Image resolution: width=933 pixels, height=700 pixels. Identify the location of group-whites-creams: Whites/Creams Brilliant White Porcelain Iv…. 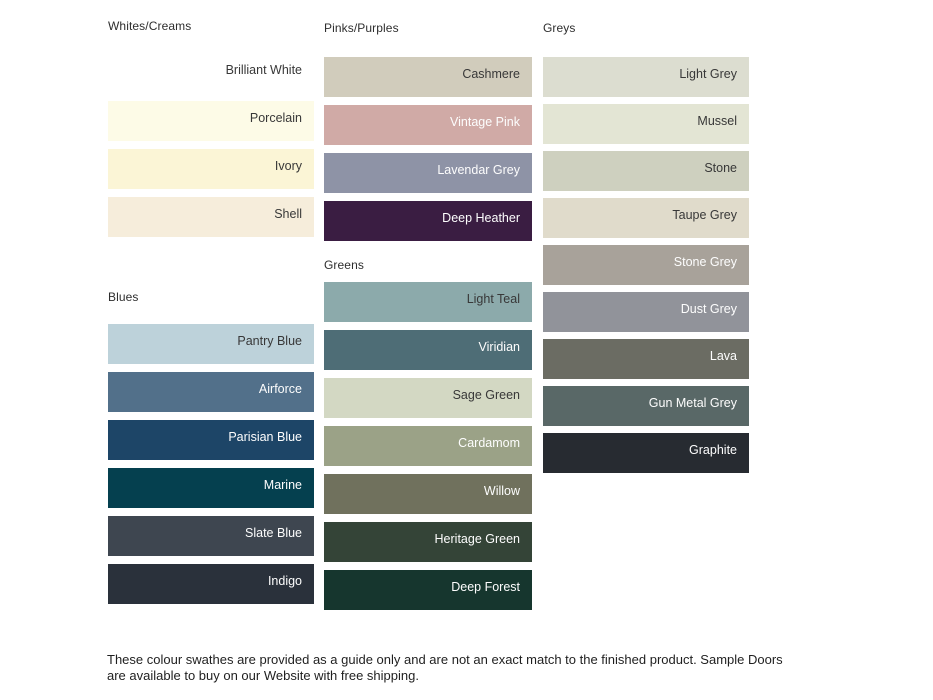
(211, 128).